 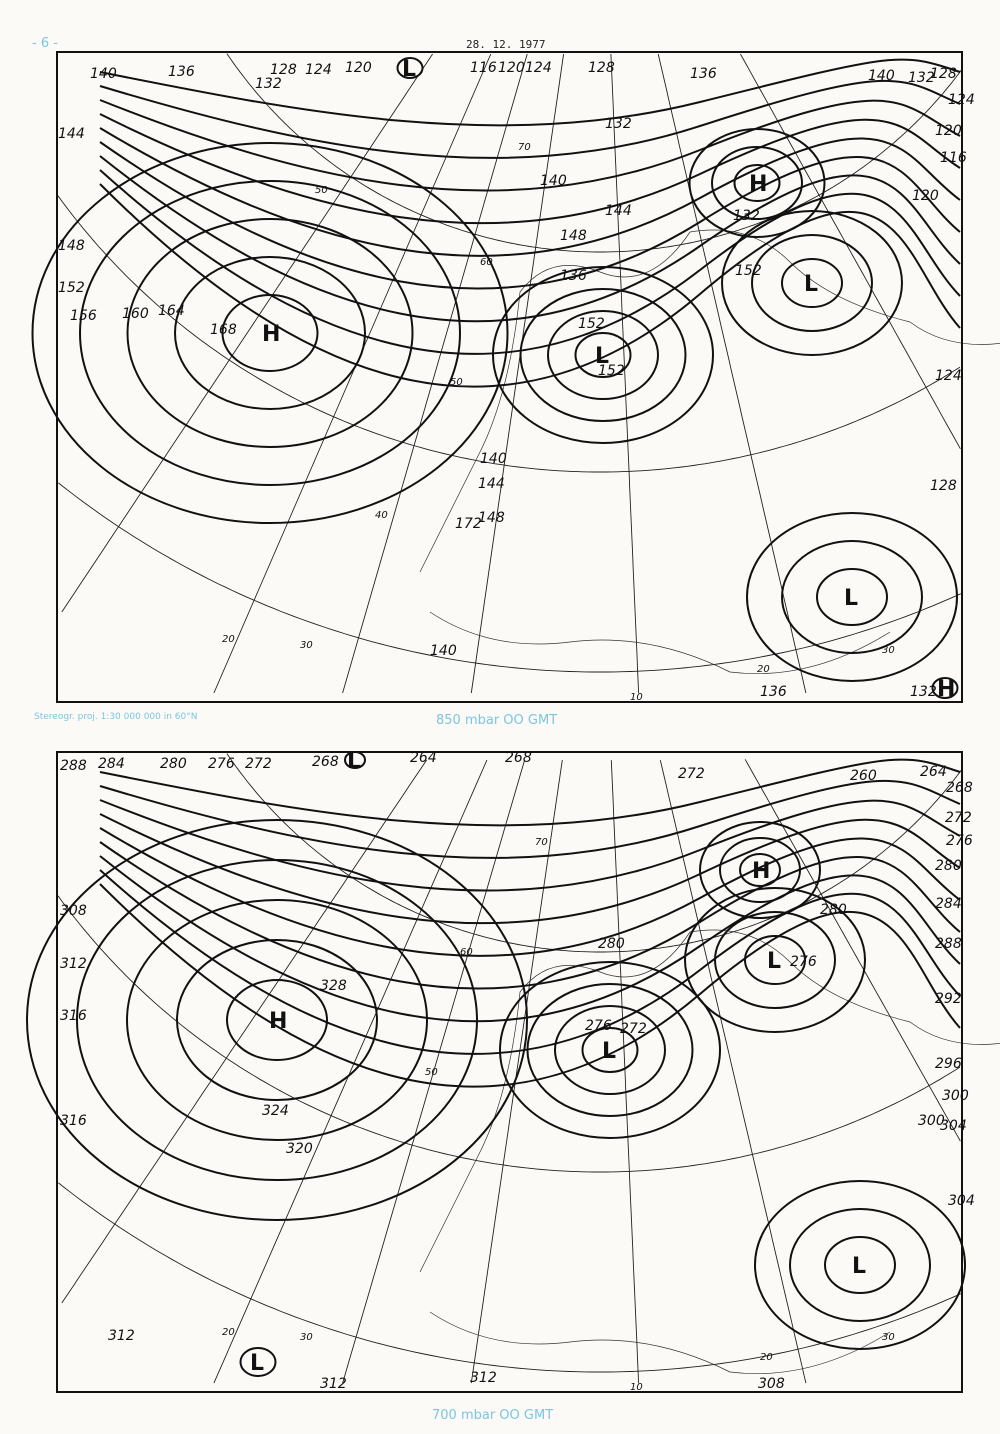 What do you see at coordinates (116, 717) in the screenshot?
I see `projection-note: Stereogr. proj. 1:30 000 000 in 60°N` at bounding box center [116, 717].